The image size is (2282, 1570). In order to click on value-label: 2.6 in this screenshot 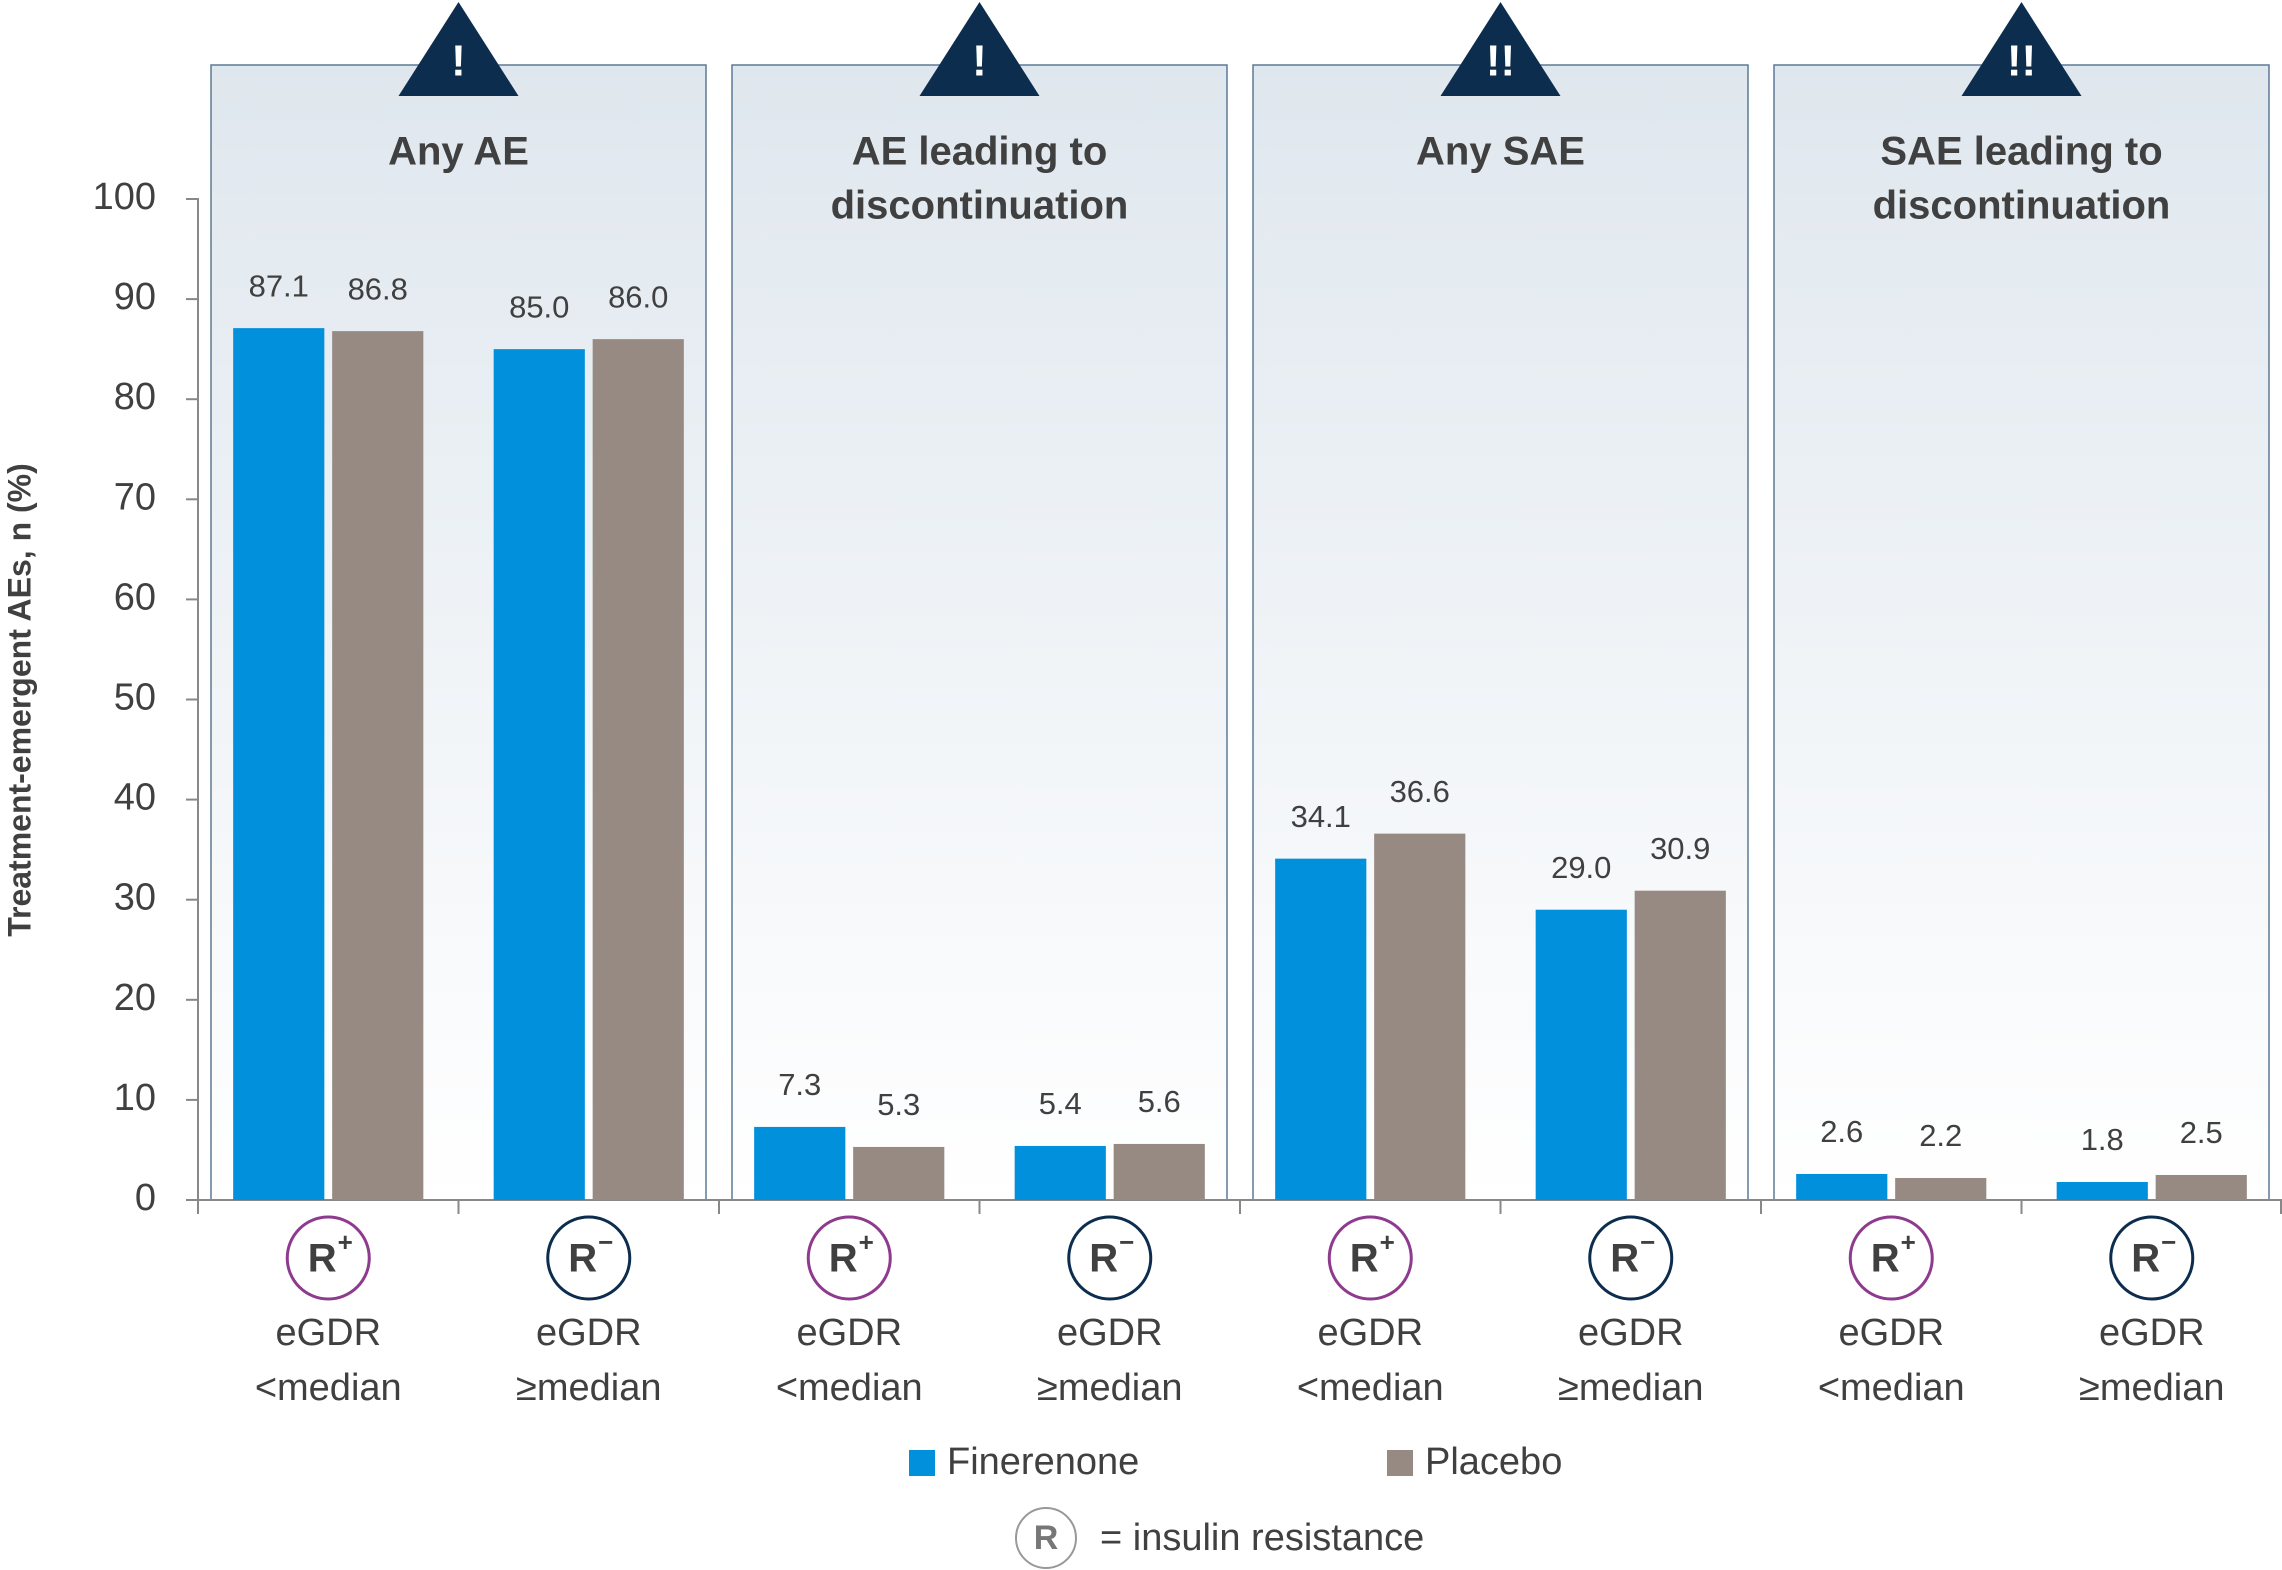, I will do `click(1841, 1131)`.